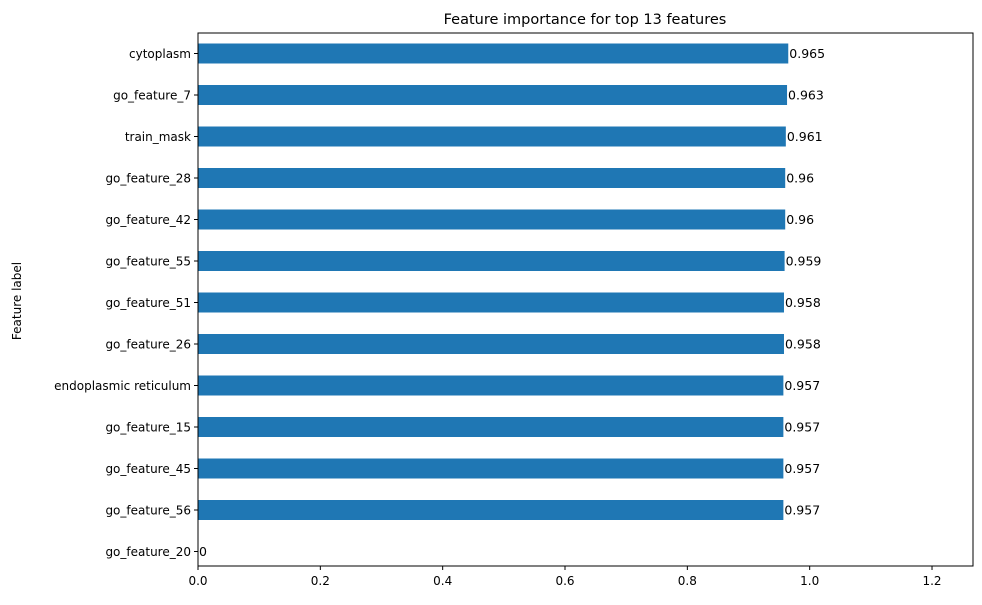  I want to click on x-tick-label: 1.2, so click(931, 581).